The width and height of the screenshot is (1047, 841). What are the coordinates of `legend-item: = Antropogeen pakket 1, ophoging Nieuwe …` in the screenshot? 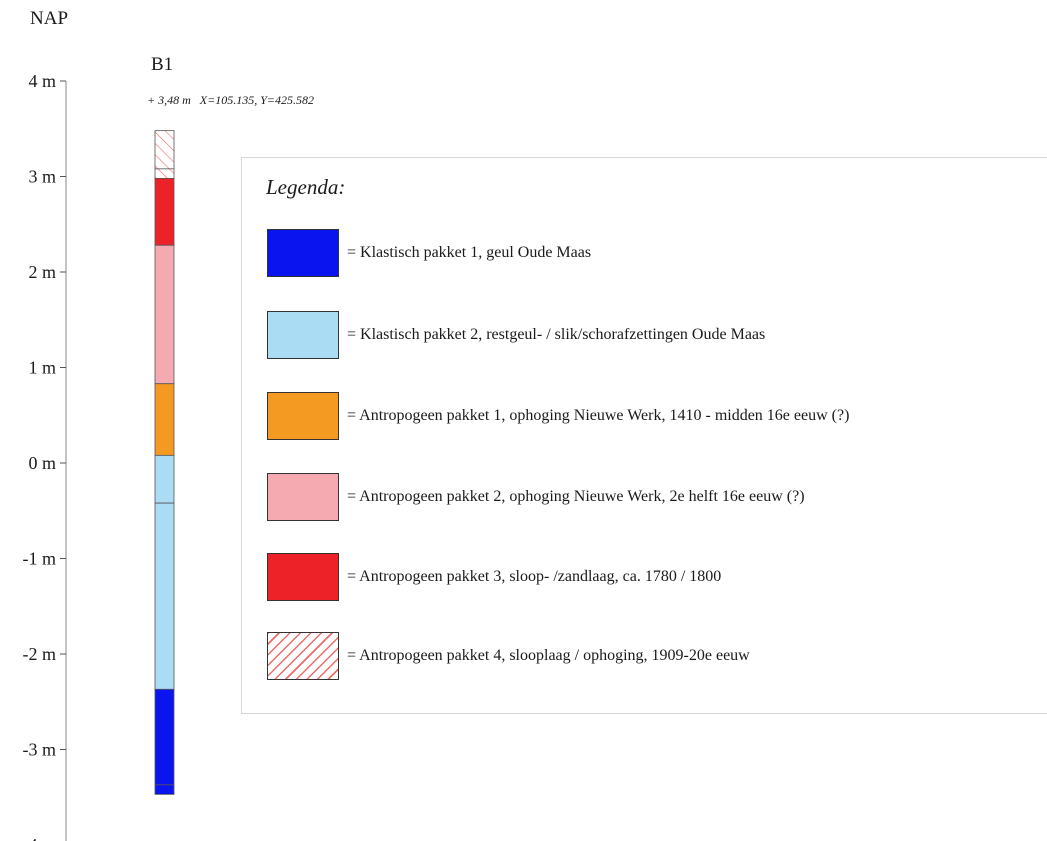 It's located at (558, 416).